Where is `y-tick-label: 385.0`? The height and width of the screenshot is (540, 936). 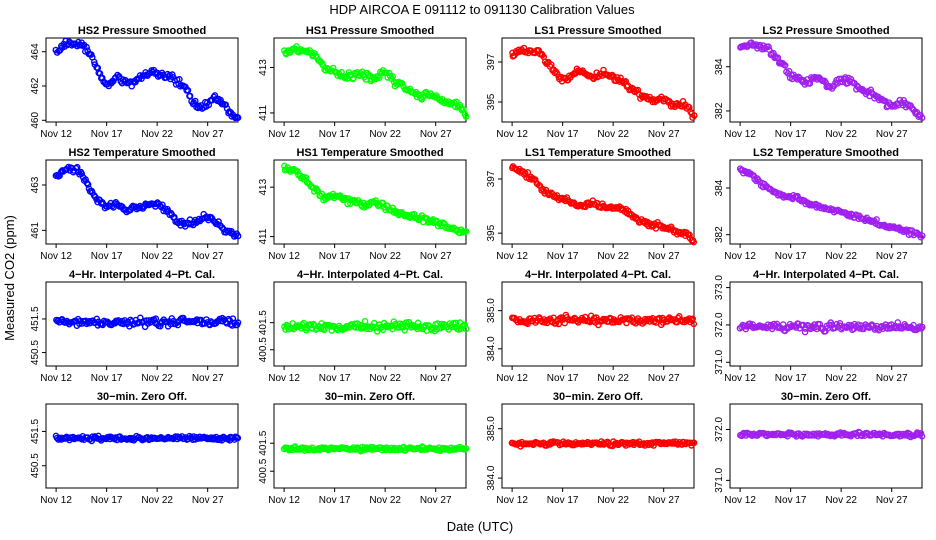 y-tick-label: 385.0 is located at coordinates (491, 428).